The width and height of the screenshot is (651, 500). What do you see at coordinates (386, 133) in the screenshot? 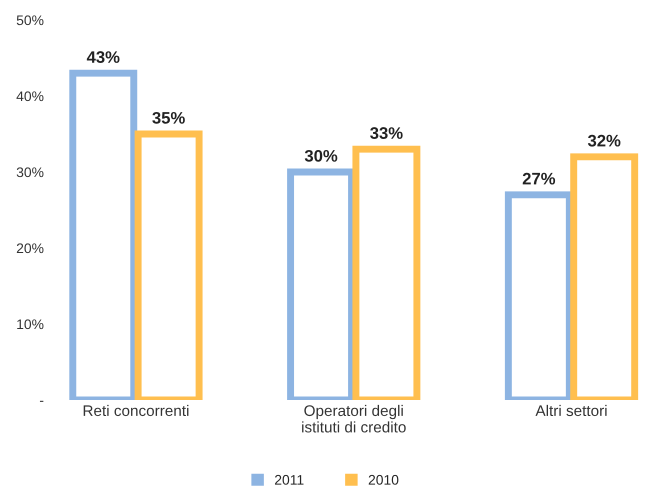
I see `data-label: 33%` at bounding box center [386, 133].